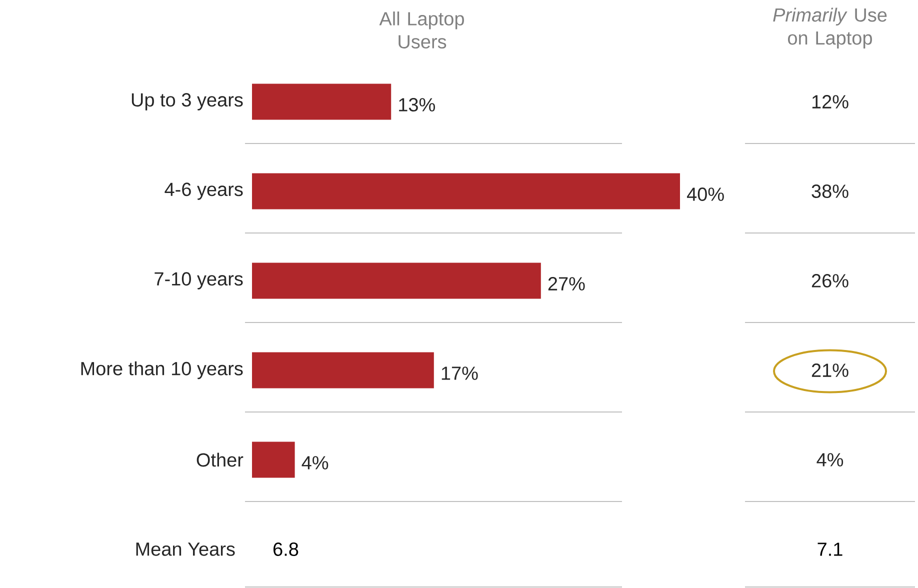 The height and width of the screenshot is (588, 918). What do you see at coordinates (830, 281) in the screenshot?
I see `text: 26%` at bounding box center [830, 281].